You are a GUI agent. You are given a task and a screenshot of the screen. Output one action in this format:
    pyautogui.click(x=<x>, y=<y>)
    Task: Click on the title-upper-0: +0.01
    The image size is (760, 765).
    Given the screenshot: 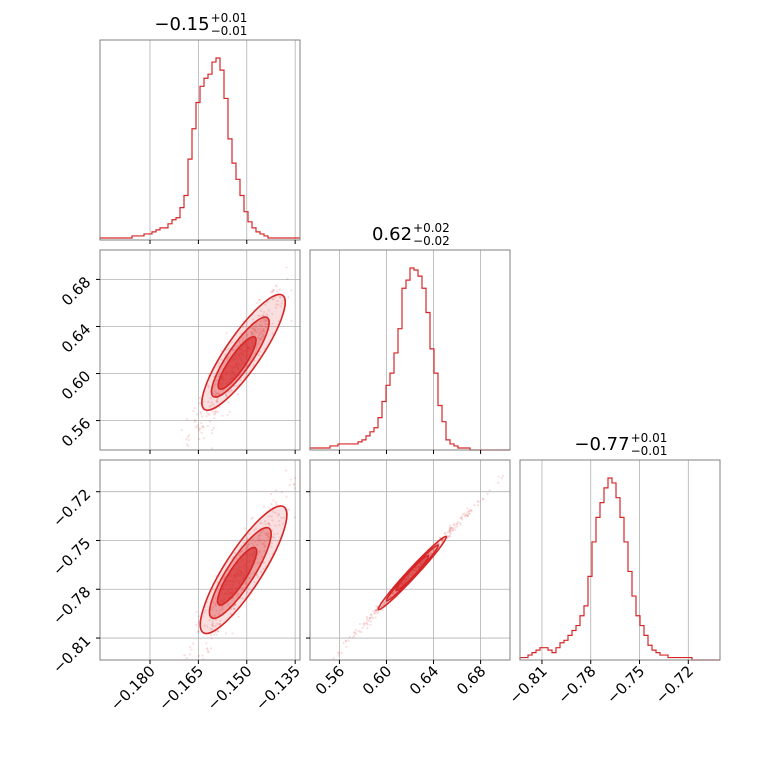 What is the action you would take?
    pyautogui.click(x=229, y=18)
    